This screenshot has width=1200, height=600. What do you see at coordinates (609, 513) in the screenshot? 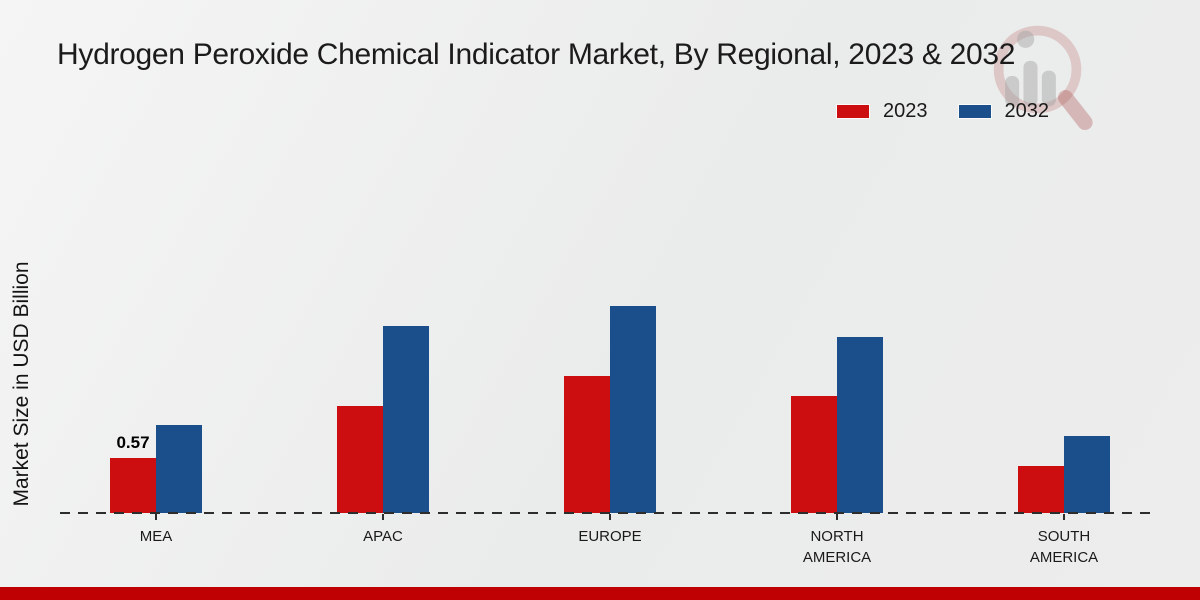
I see `x-axis-baseline` at bounding box center [609, 513].